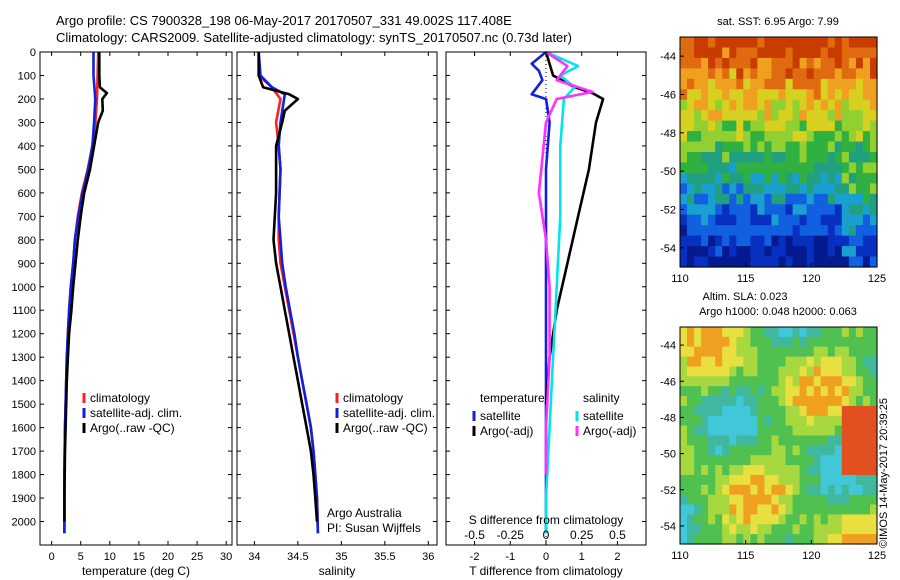  I want to click on sla-map-ytick-label: -50, so click(668, 455).